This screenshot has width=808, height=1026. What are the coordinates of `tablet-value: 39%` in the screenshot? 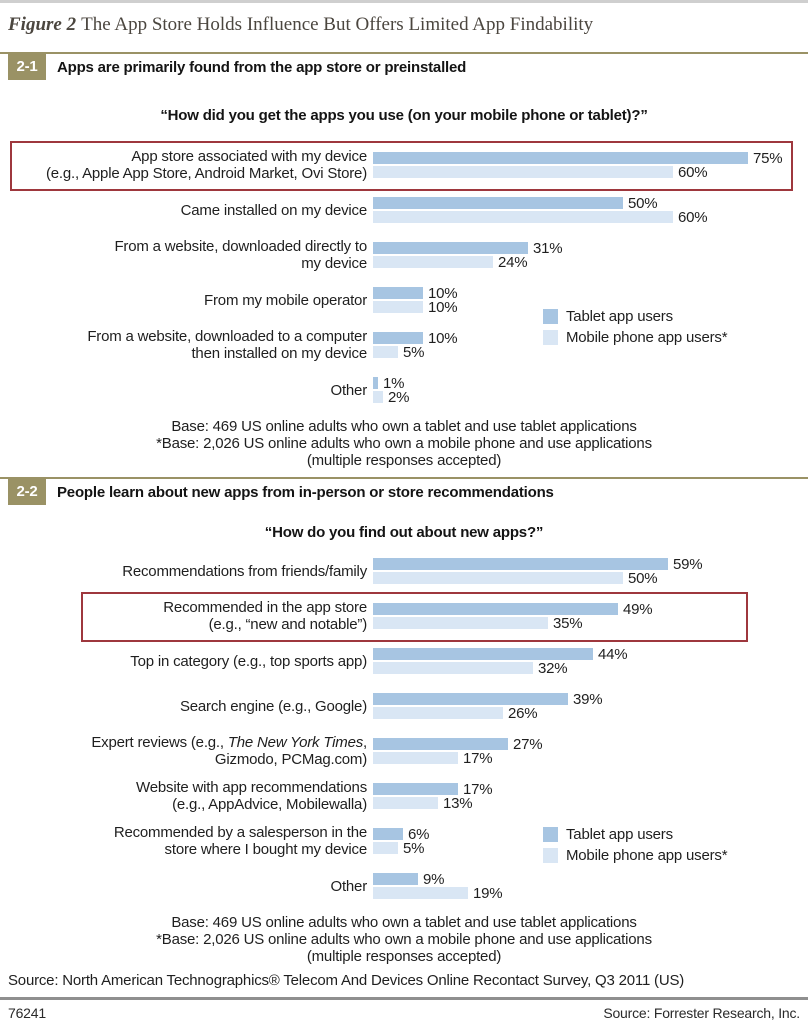 It's located at (588, 699).